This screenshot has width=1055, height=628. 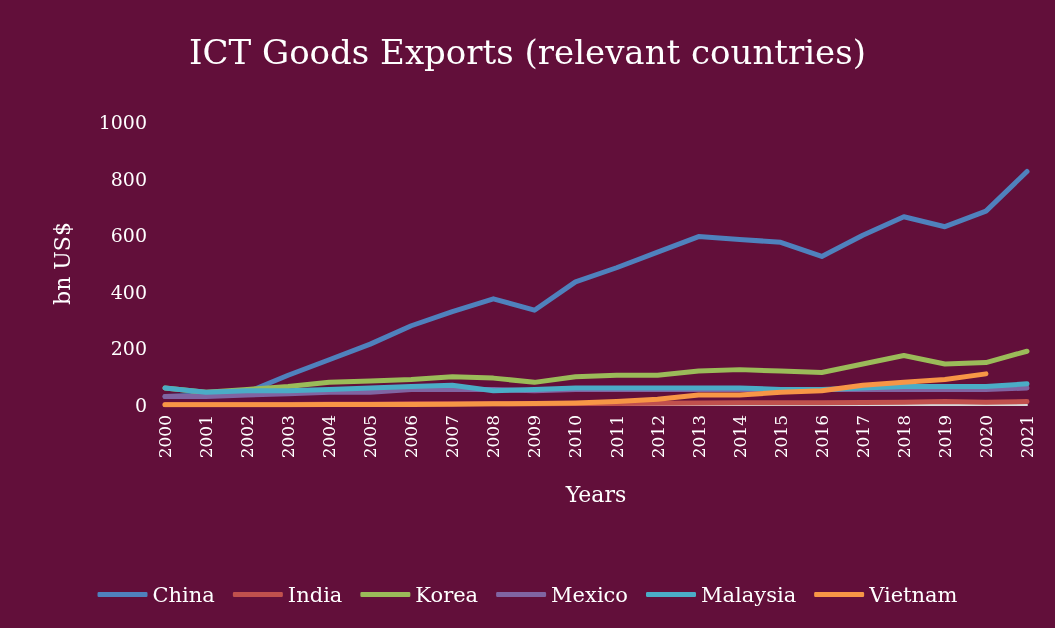 What do you see at coordinates (447, 594) in the screenshot?
I see `legend-label: Korea` at bounding box center [447, 594].